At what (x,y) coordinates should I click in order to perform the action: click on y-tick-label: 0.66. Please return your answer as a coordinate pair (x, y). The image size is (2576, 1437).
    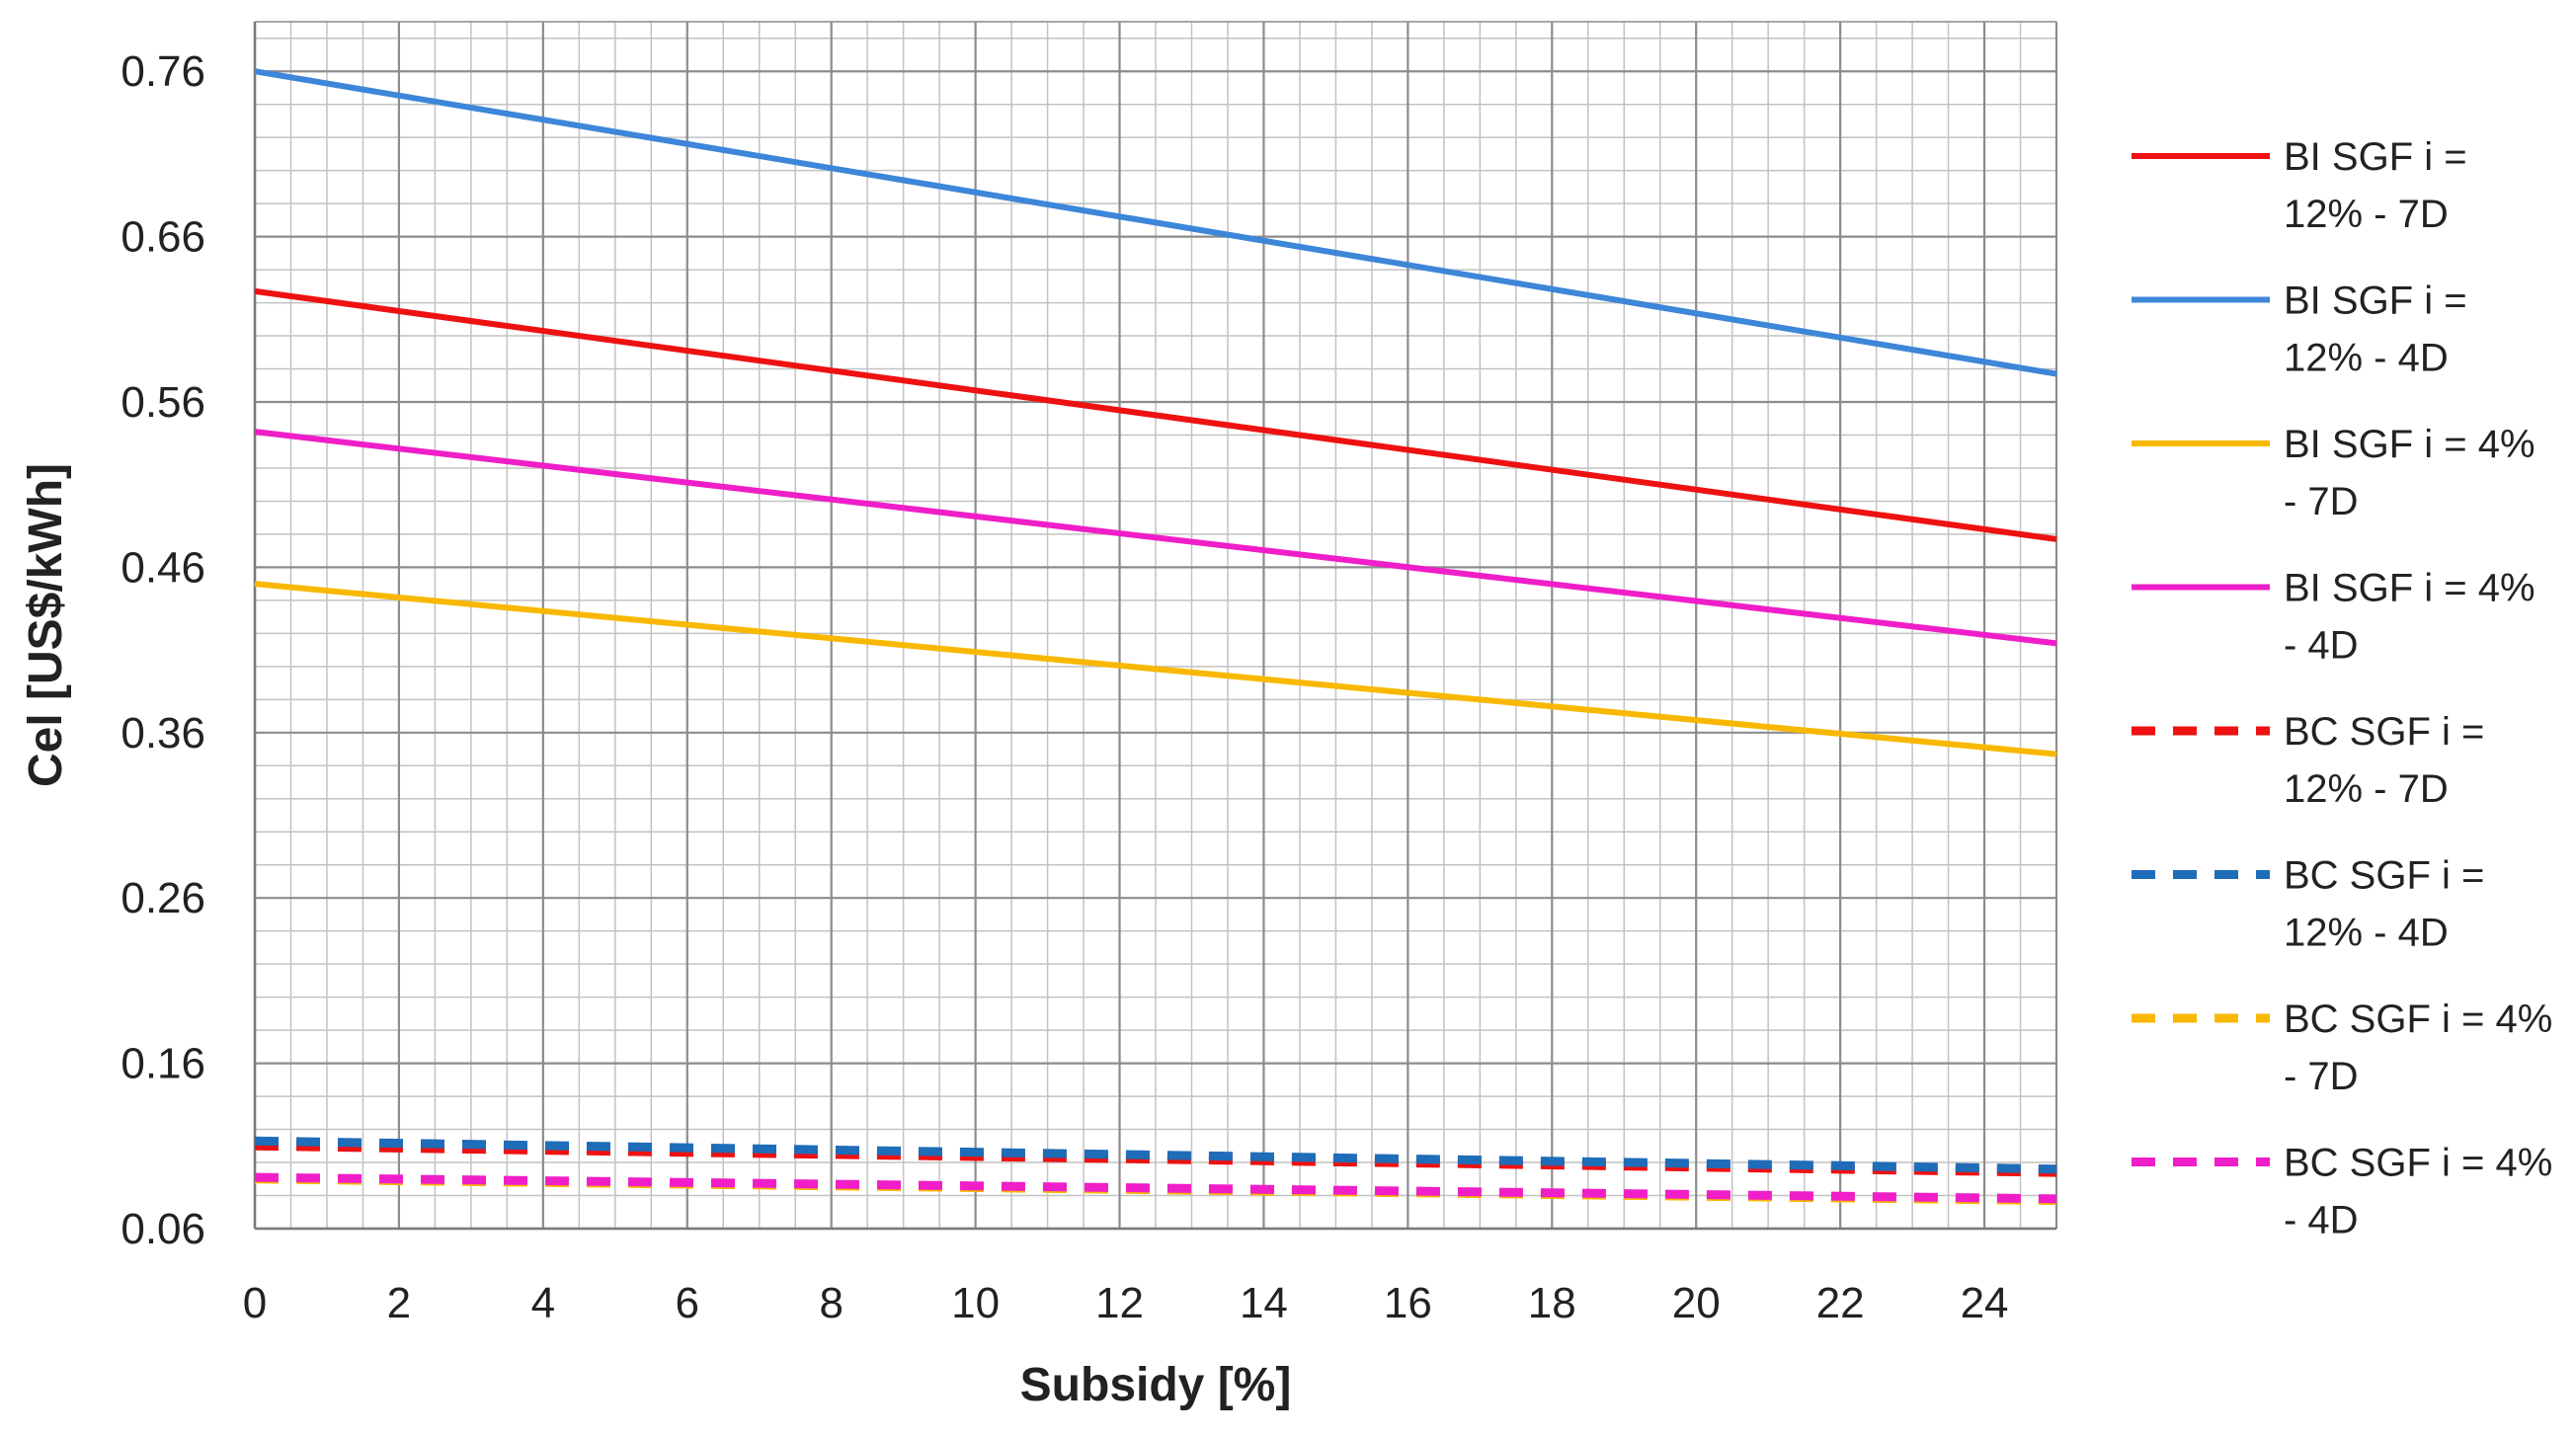
    Looking at the image, I should click on (163, 237).